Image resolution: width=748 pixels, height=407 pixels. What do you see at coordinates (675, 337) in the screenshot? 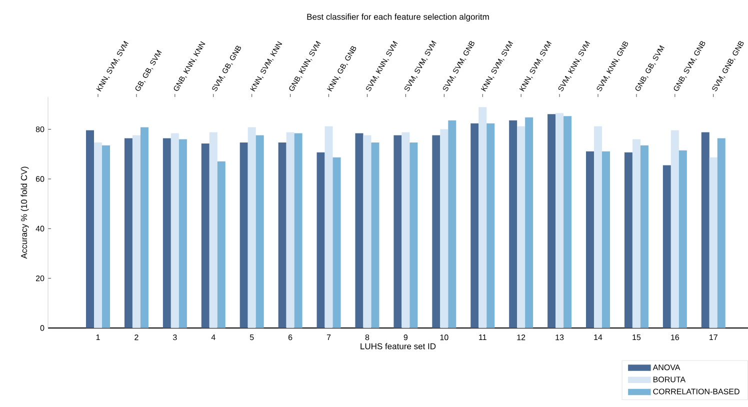
I see `x-tick-label: 16` at bounding box center [675, 337].